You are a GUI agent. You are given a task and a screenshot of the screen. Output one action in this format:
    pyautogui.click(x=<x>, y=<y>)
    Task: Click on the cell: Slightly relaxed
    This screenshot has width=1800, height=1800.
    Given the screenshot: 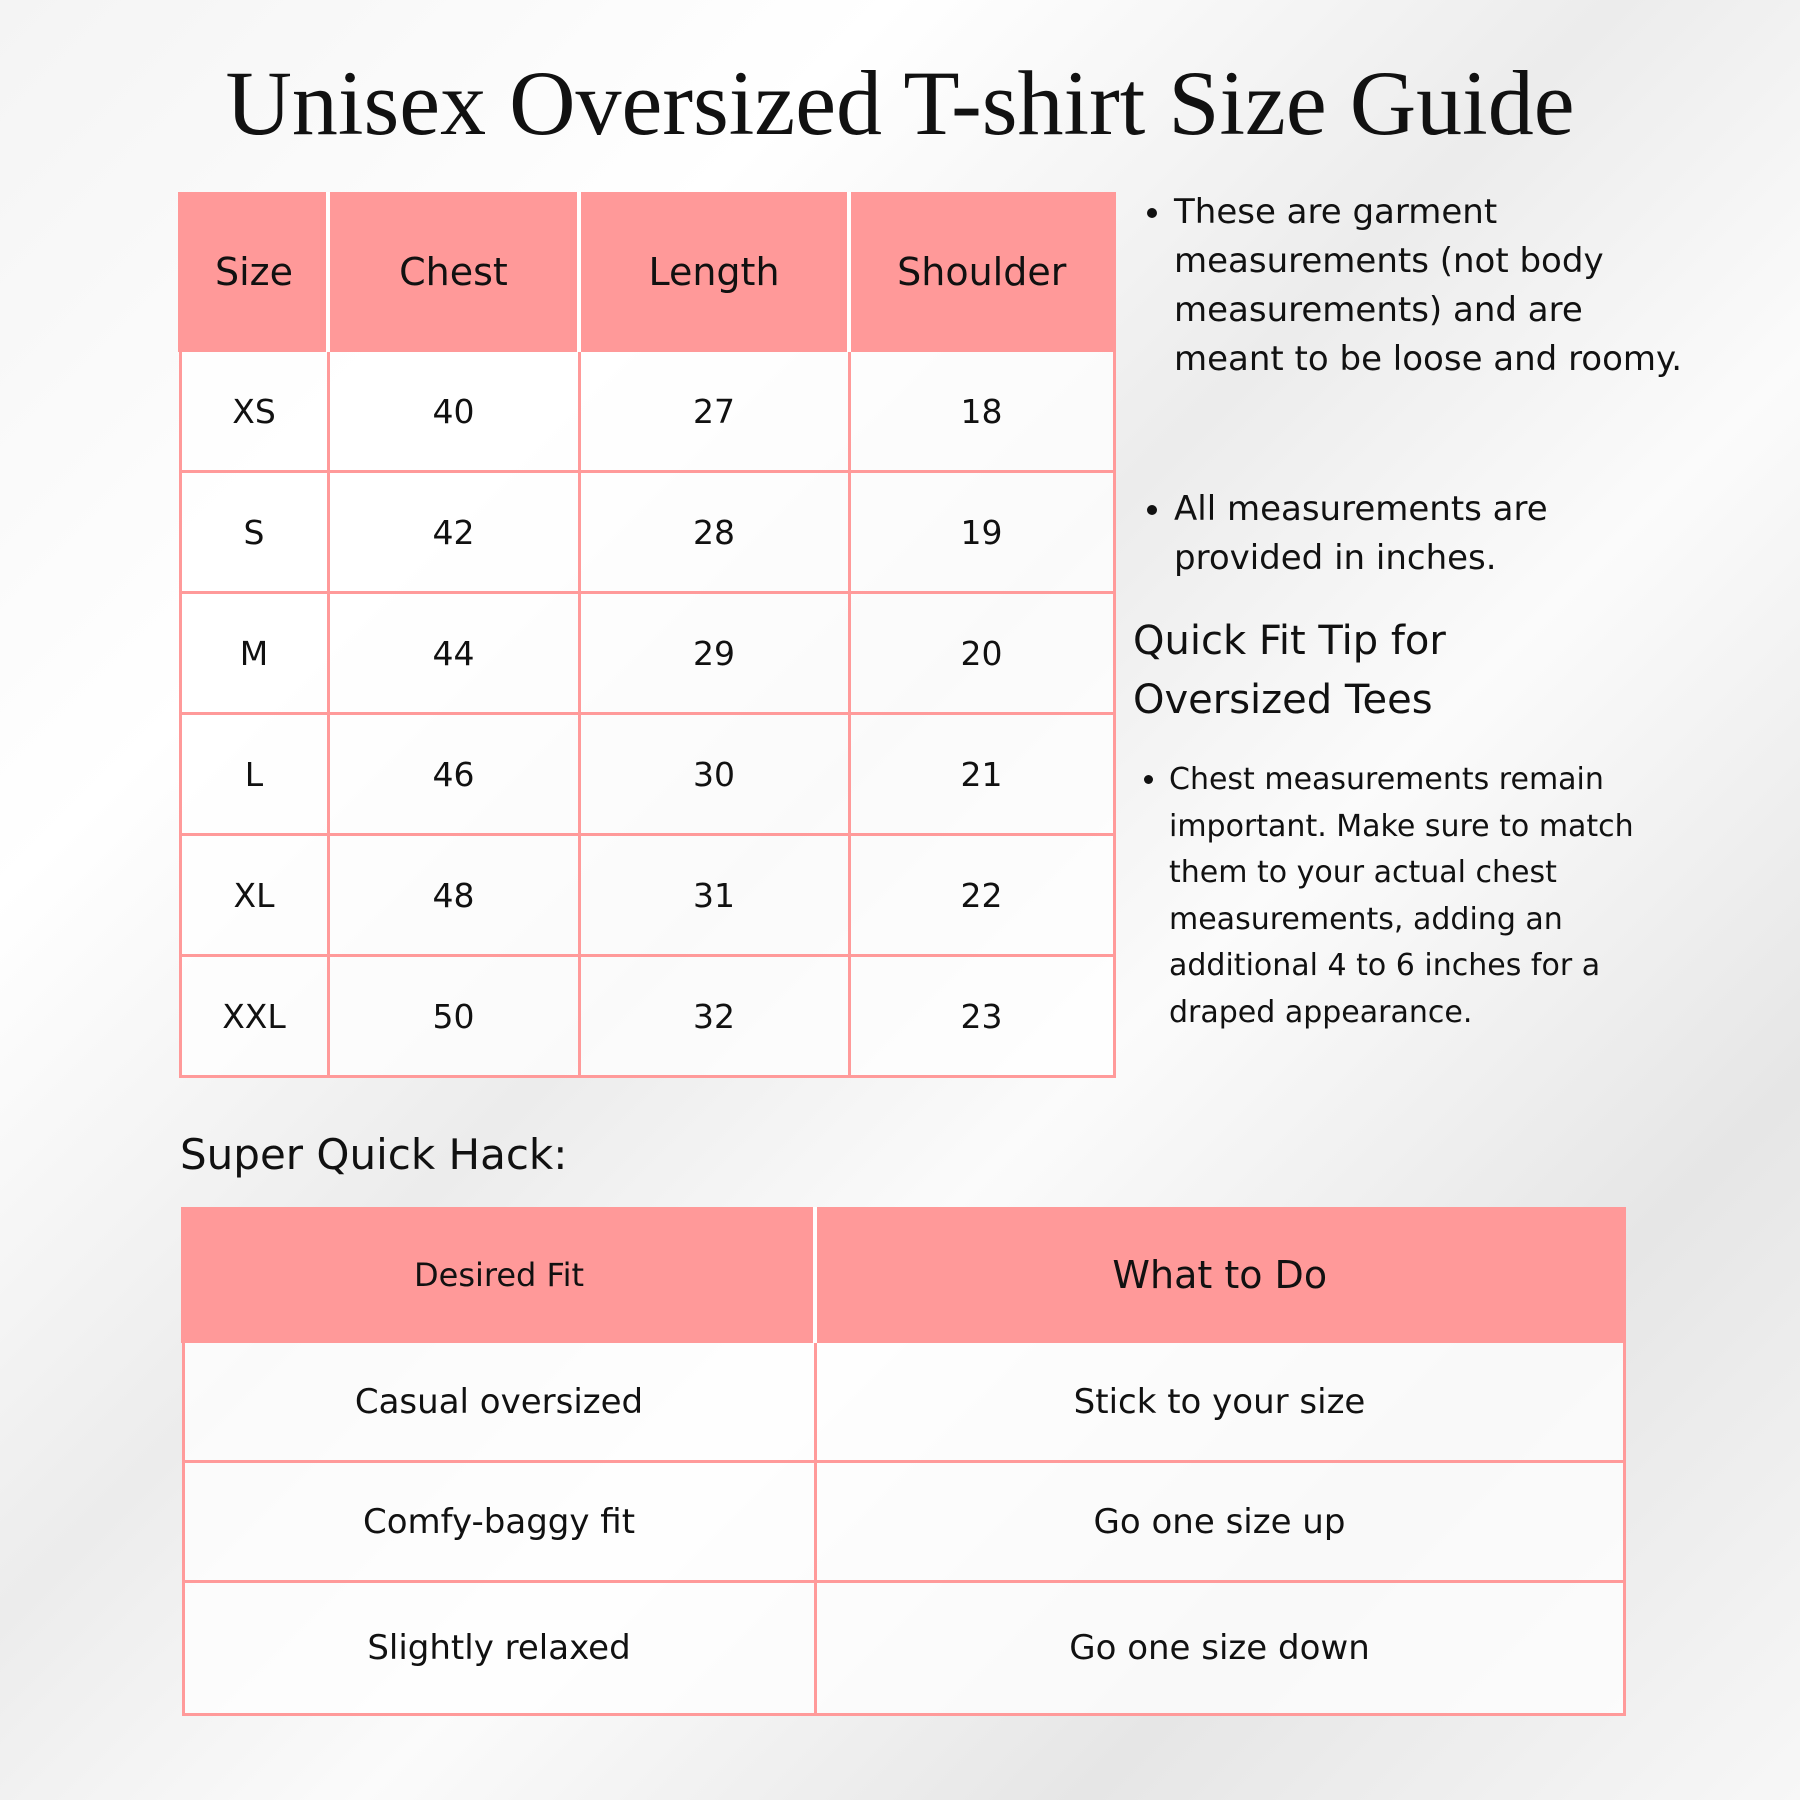 What is the action you would take?
    pyautogui.click(x=499, y=1648)
    